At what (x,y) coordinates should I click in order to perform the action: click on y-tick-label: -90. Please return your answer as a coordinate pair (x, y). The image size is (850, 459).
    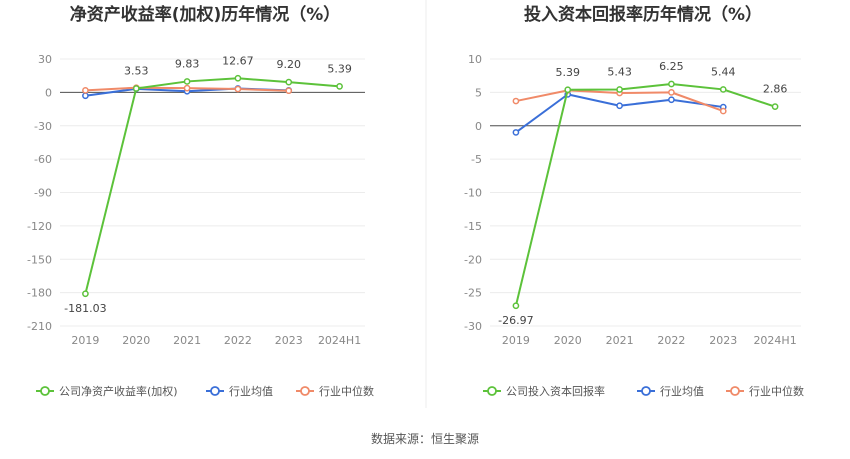
    Looking at the image, I should click on (43, 193).